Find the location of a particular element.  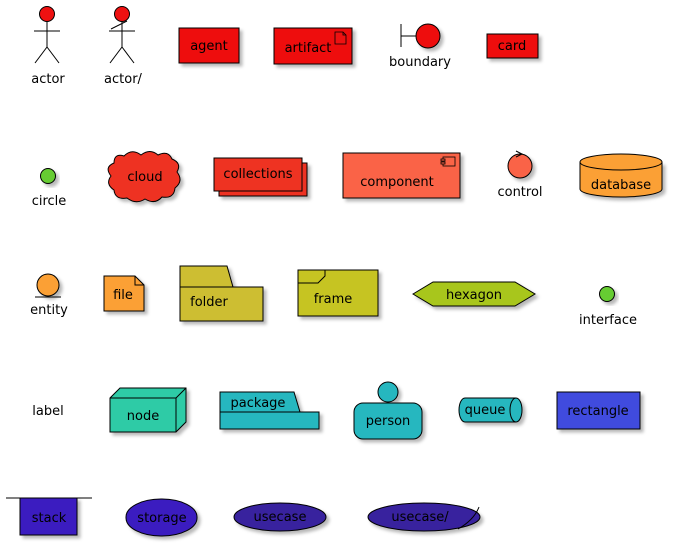

stack-label: stack is located at coordinates (49, 518).